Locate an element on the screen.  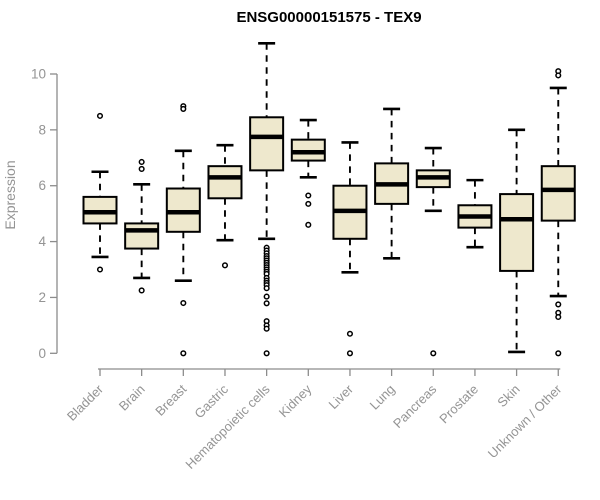
box-pancreas is located at coordinates (433, 251).